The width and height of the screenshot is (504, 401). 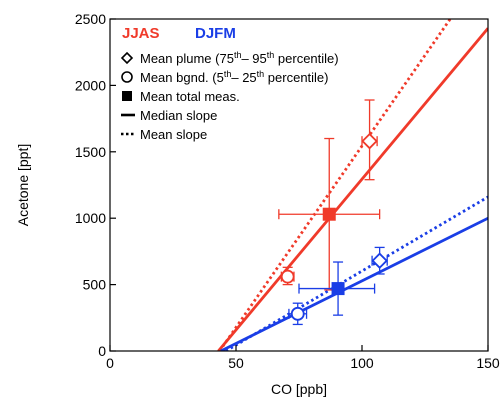 I want to click on x-axis-label: CO [ppb], so click(x=299, y=389).